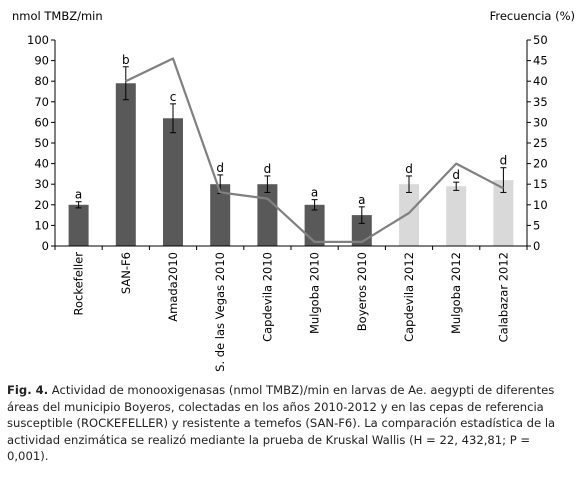 The height and width of the screenshot is (483, 580). I want to click on category-label: Capdevila 2012, so click(409, 297).